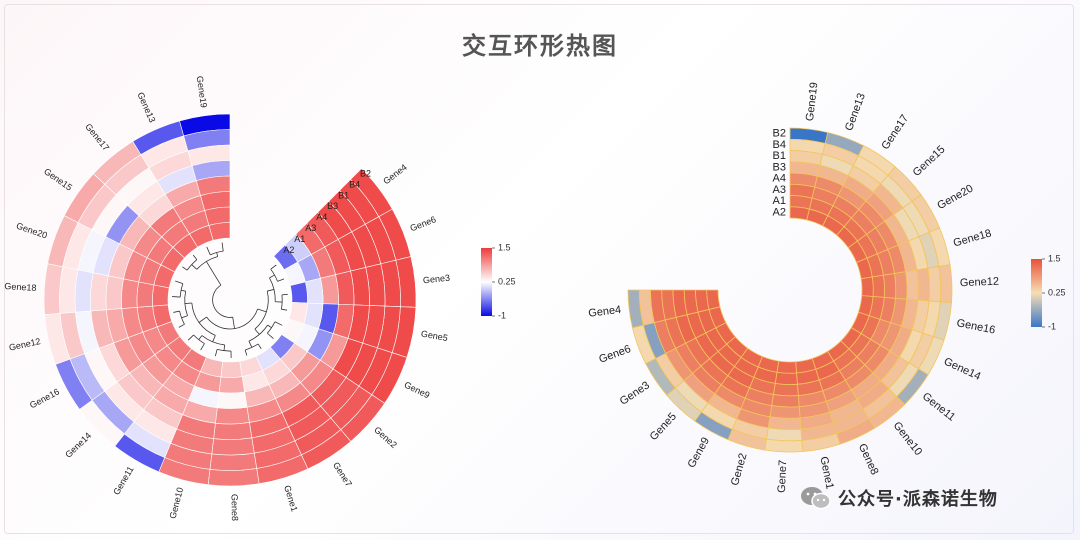 This screenshot has height=540, width=1080. Describe the element at coordinates (99, 292) in the screenshot. I see `left-cell-gene18-b3` at that location.